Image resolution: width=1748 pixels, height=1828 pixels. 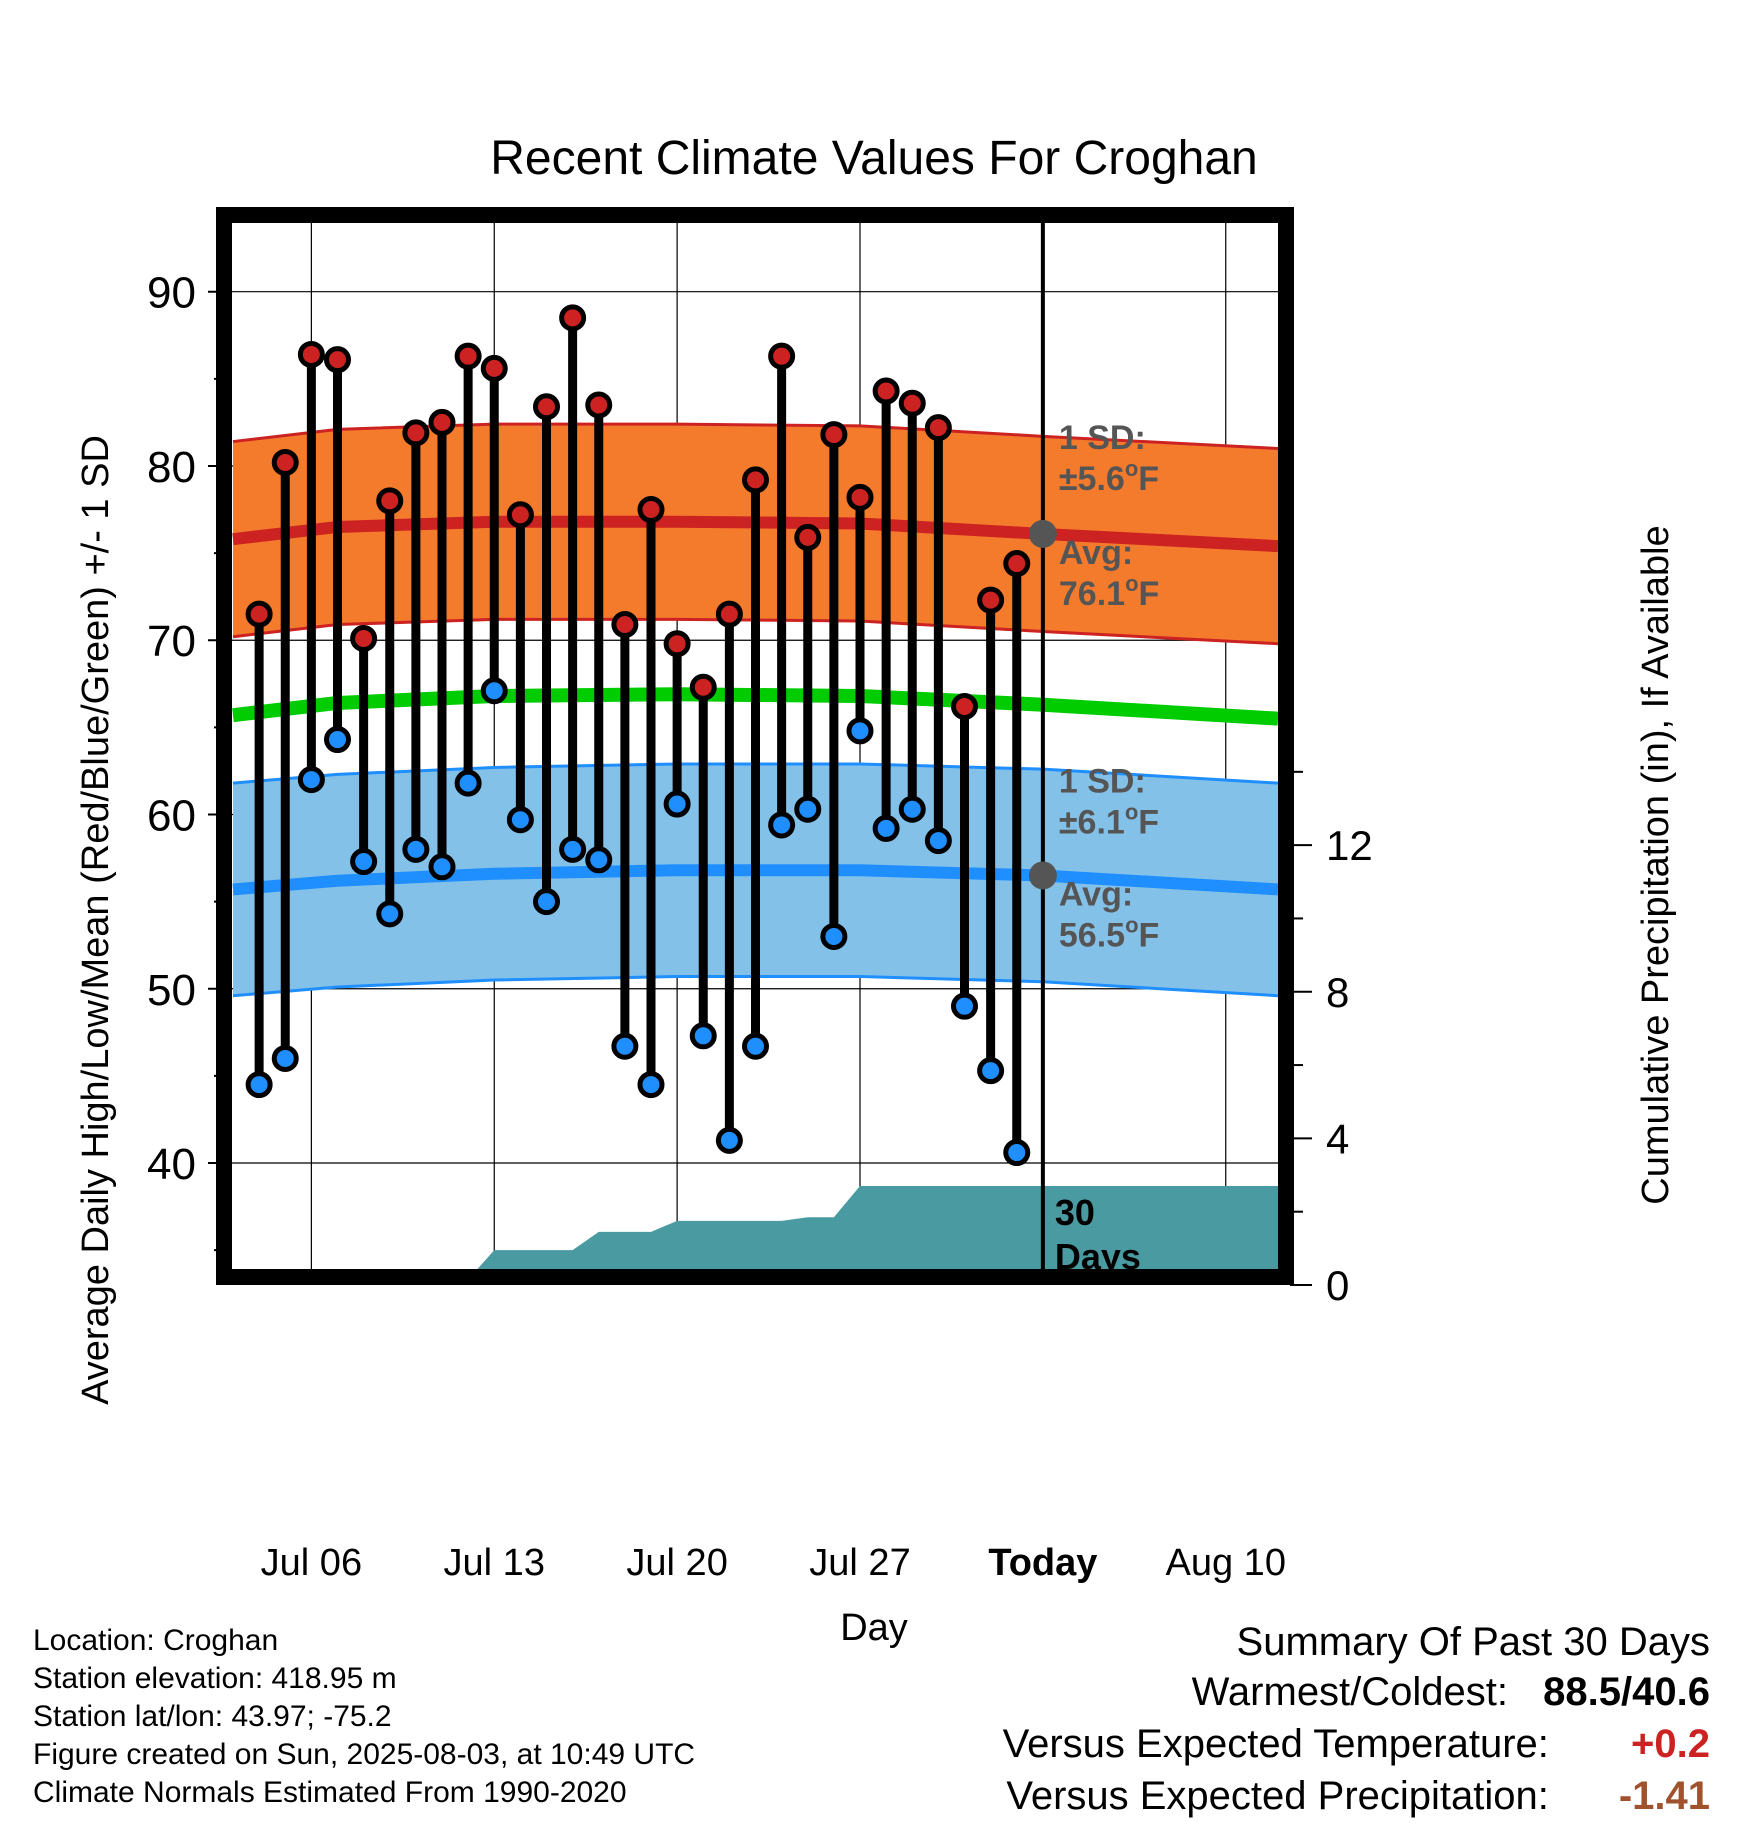 I want to click on low-sd-label-part: 1 SD:, so click(x=1102, y=781).